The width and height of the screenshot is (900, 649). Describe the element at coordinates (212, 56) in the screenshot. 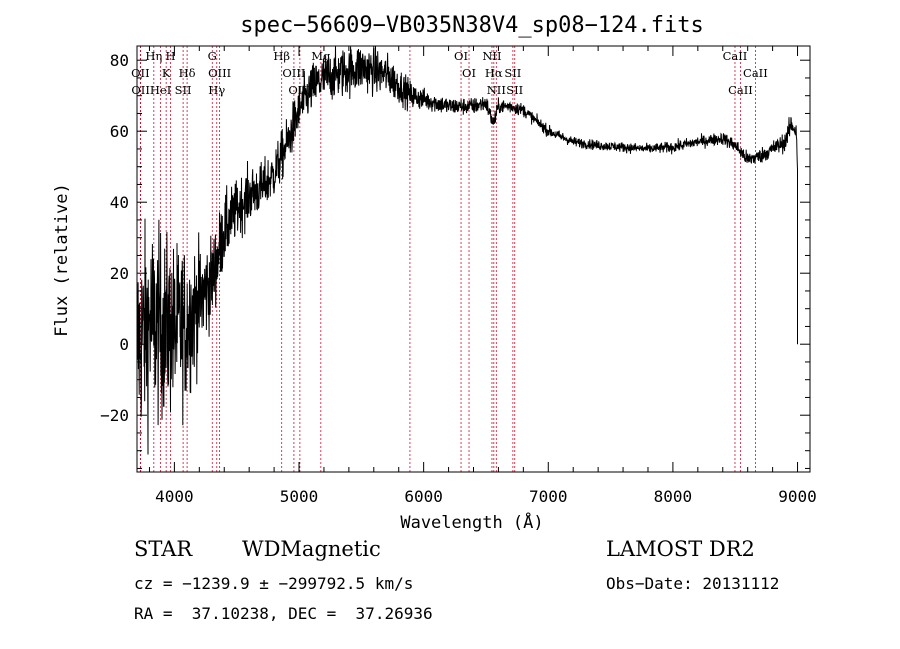

I see `spectral-line-label: G` at that location.